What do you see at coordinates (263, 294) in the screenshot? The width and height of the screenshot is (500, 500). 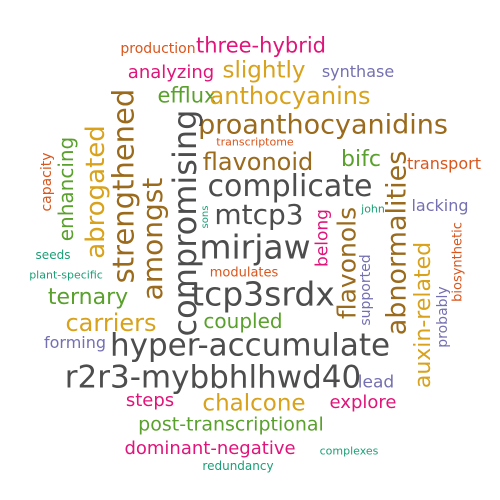 I see `word-tcp3srdx: tcp3srdx` at bounding box center [263, 294].